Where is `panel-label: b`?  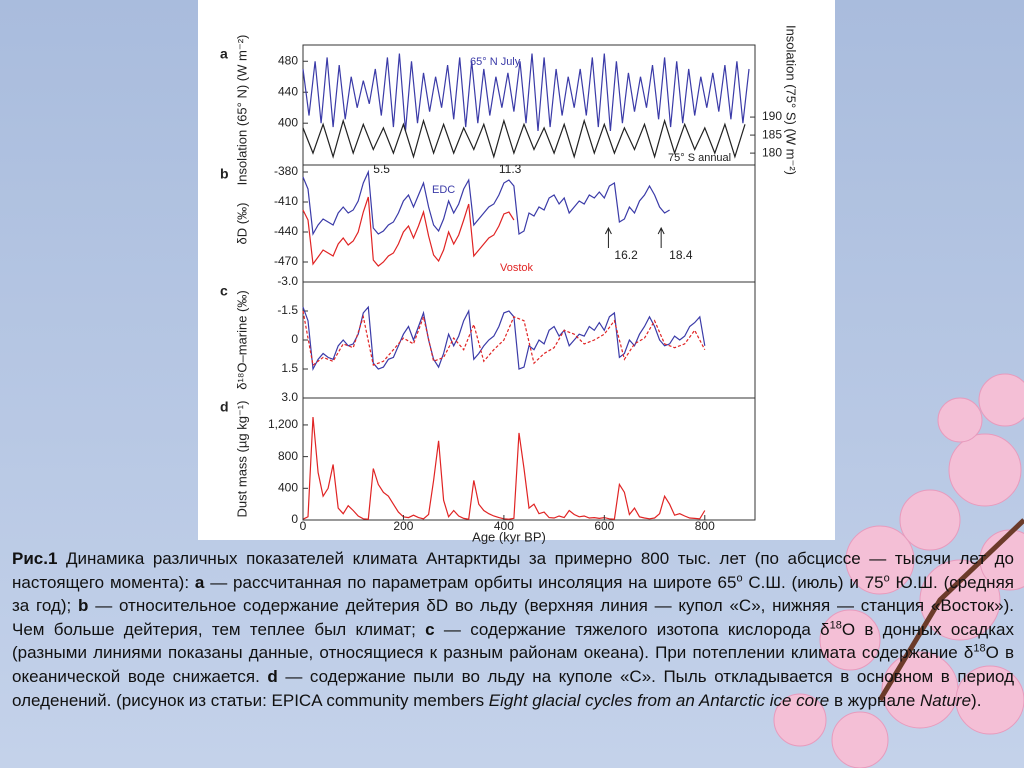
panel-label: b is located at coordinates (224, 174).